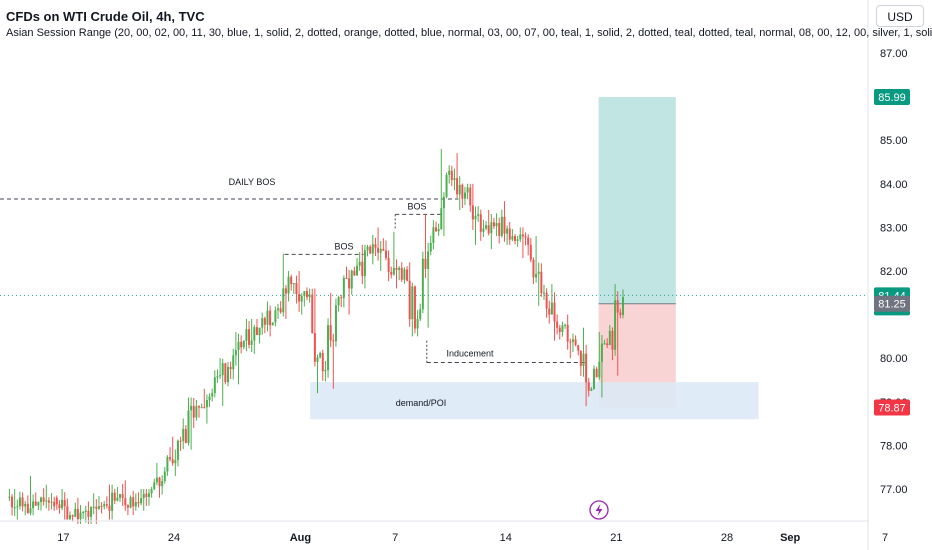 The width and height of the screenshot is (932, 550). I want to click on x-tick-label: 7, so click(885, 538).